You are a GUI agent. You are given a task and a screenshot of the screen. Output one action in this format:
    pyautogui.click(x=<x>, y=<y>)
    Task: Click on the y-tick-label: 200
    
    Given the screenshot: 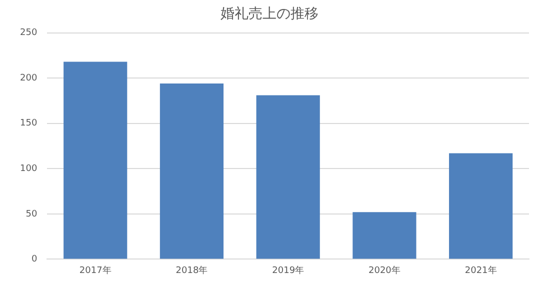 What is the action you would take?
    pyautogui.click(x=29, y=78)
    